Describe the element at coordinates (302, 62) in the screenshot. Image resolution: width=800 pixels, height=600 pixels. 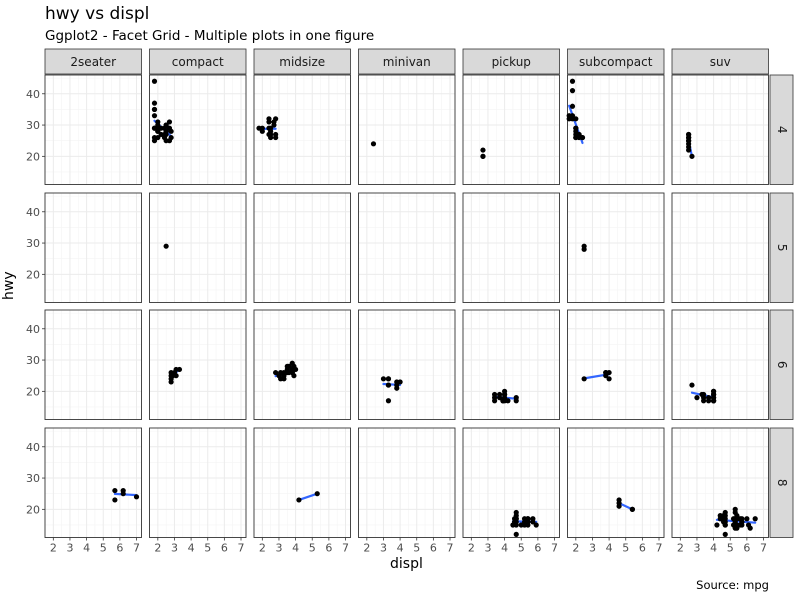
I see `col-strip-label: midsize` at that location.